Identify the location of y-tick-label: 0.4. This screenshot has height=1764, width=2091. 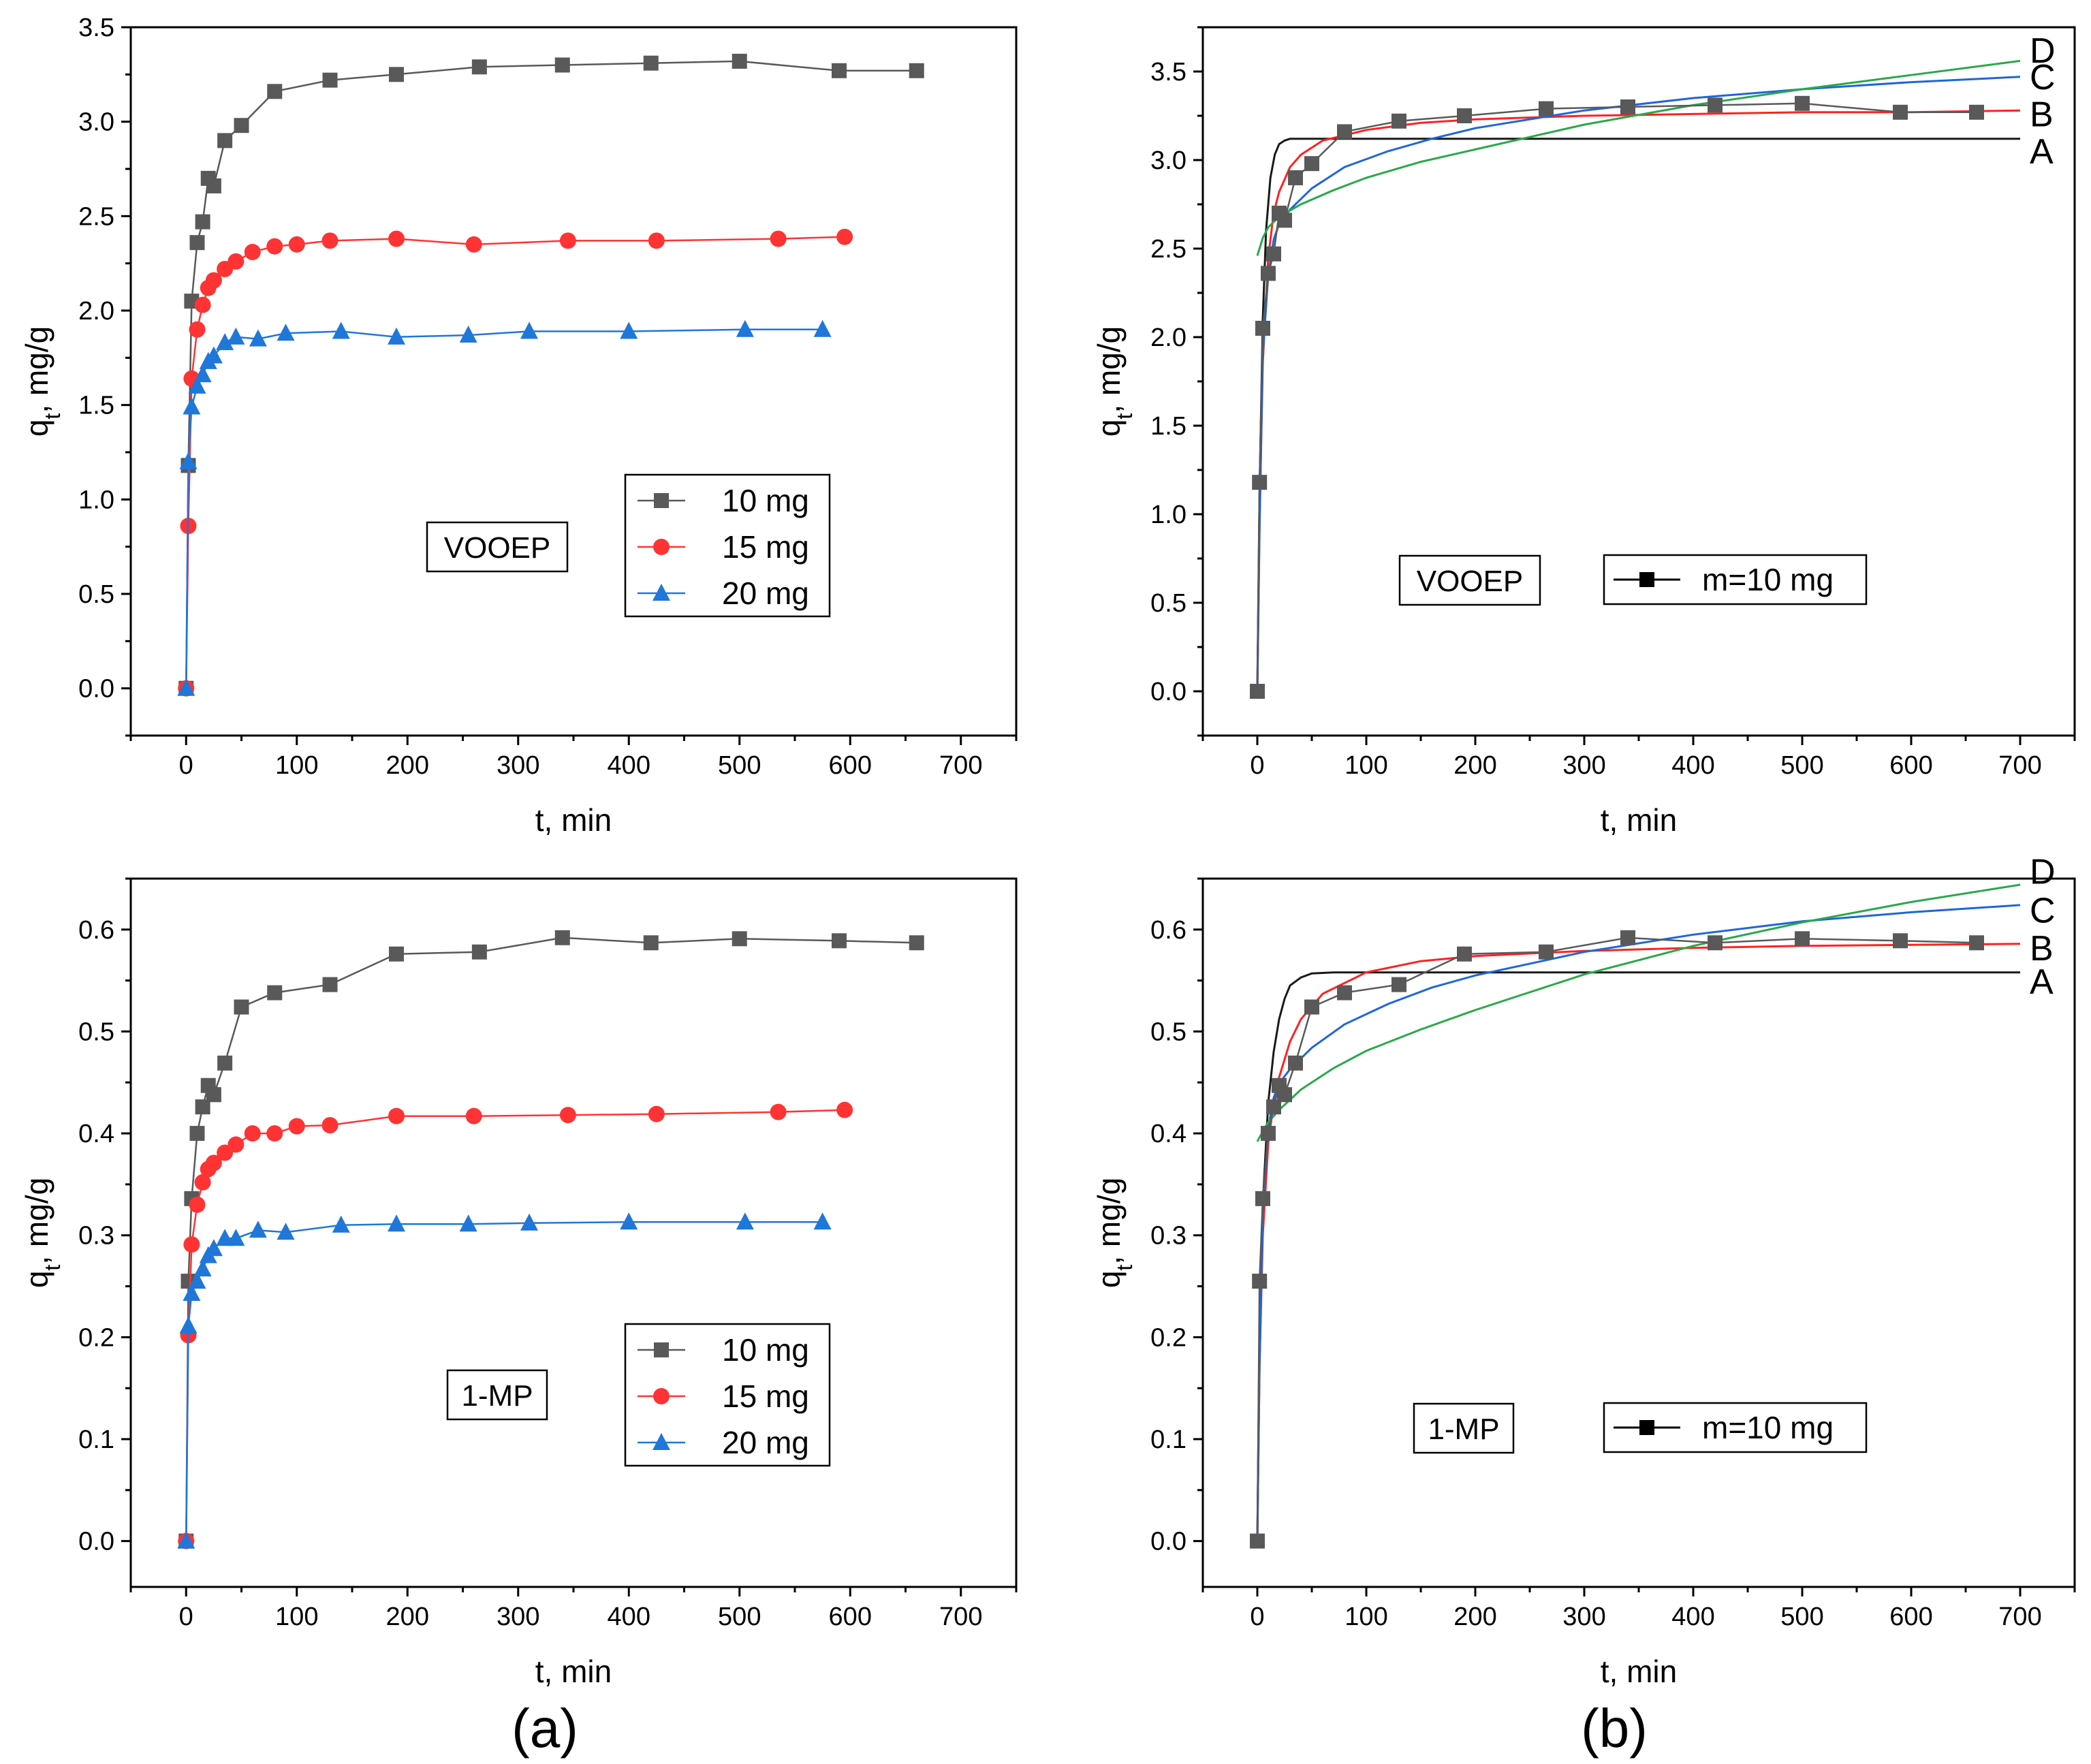
(96, 1134).